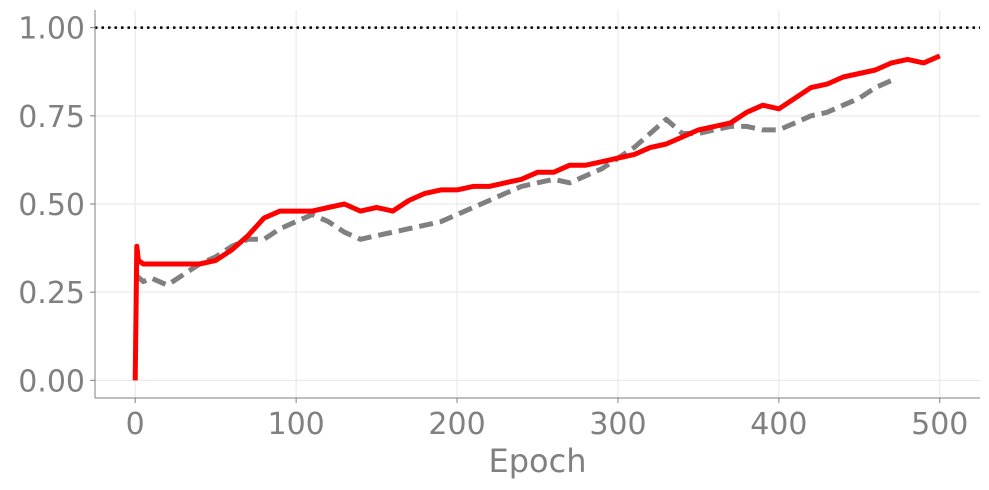  Describe the element at coordinates (51, 205) in the screenshot. I see `y-tick-label-2: 0.50` at that location.